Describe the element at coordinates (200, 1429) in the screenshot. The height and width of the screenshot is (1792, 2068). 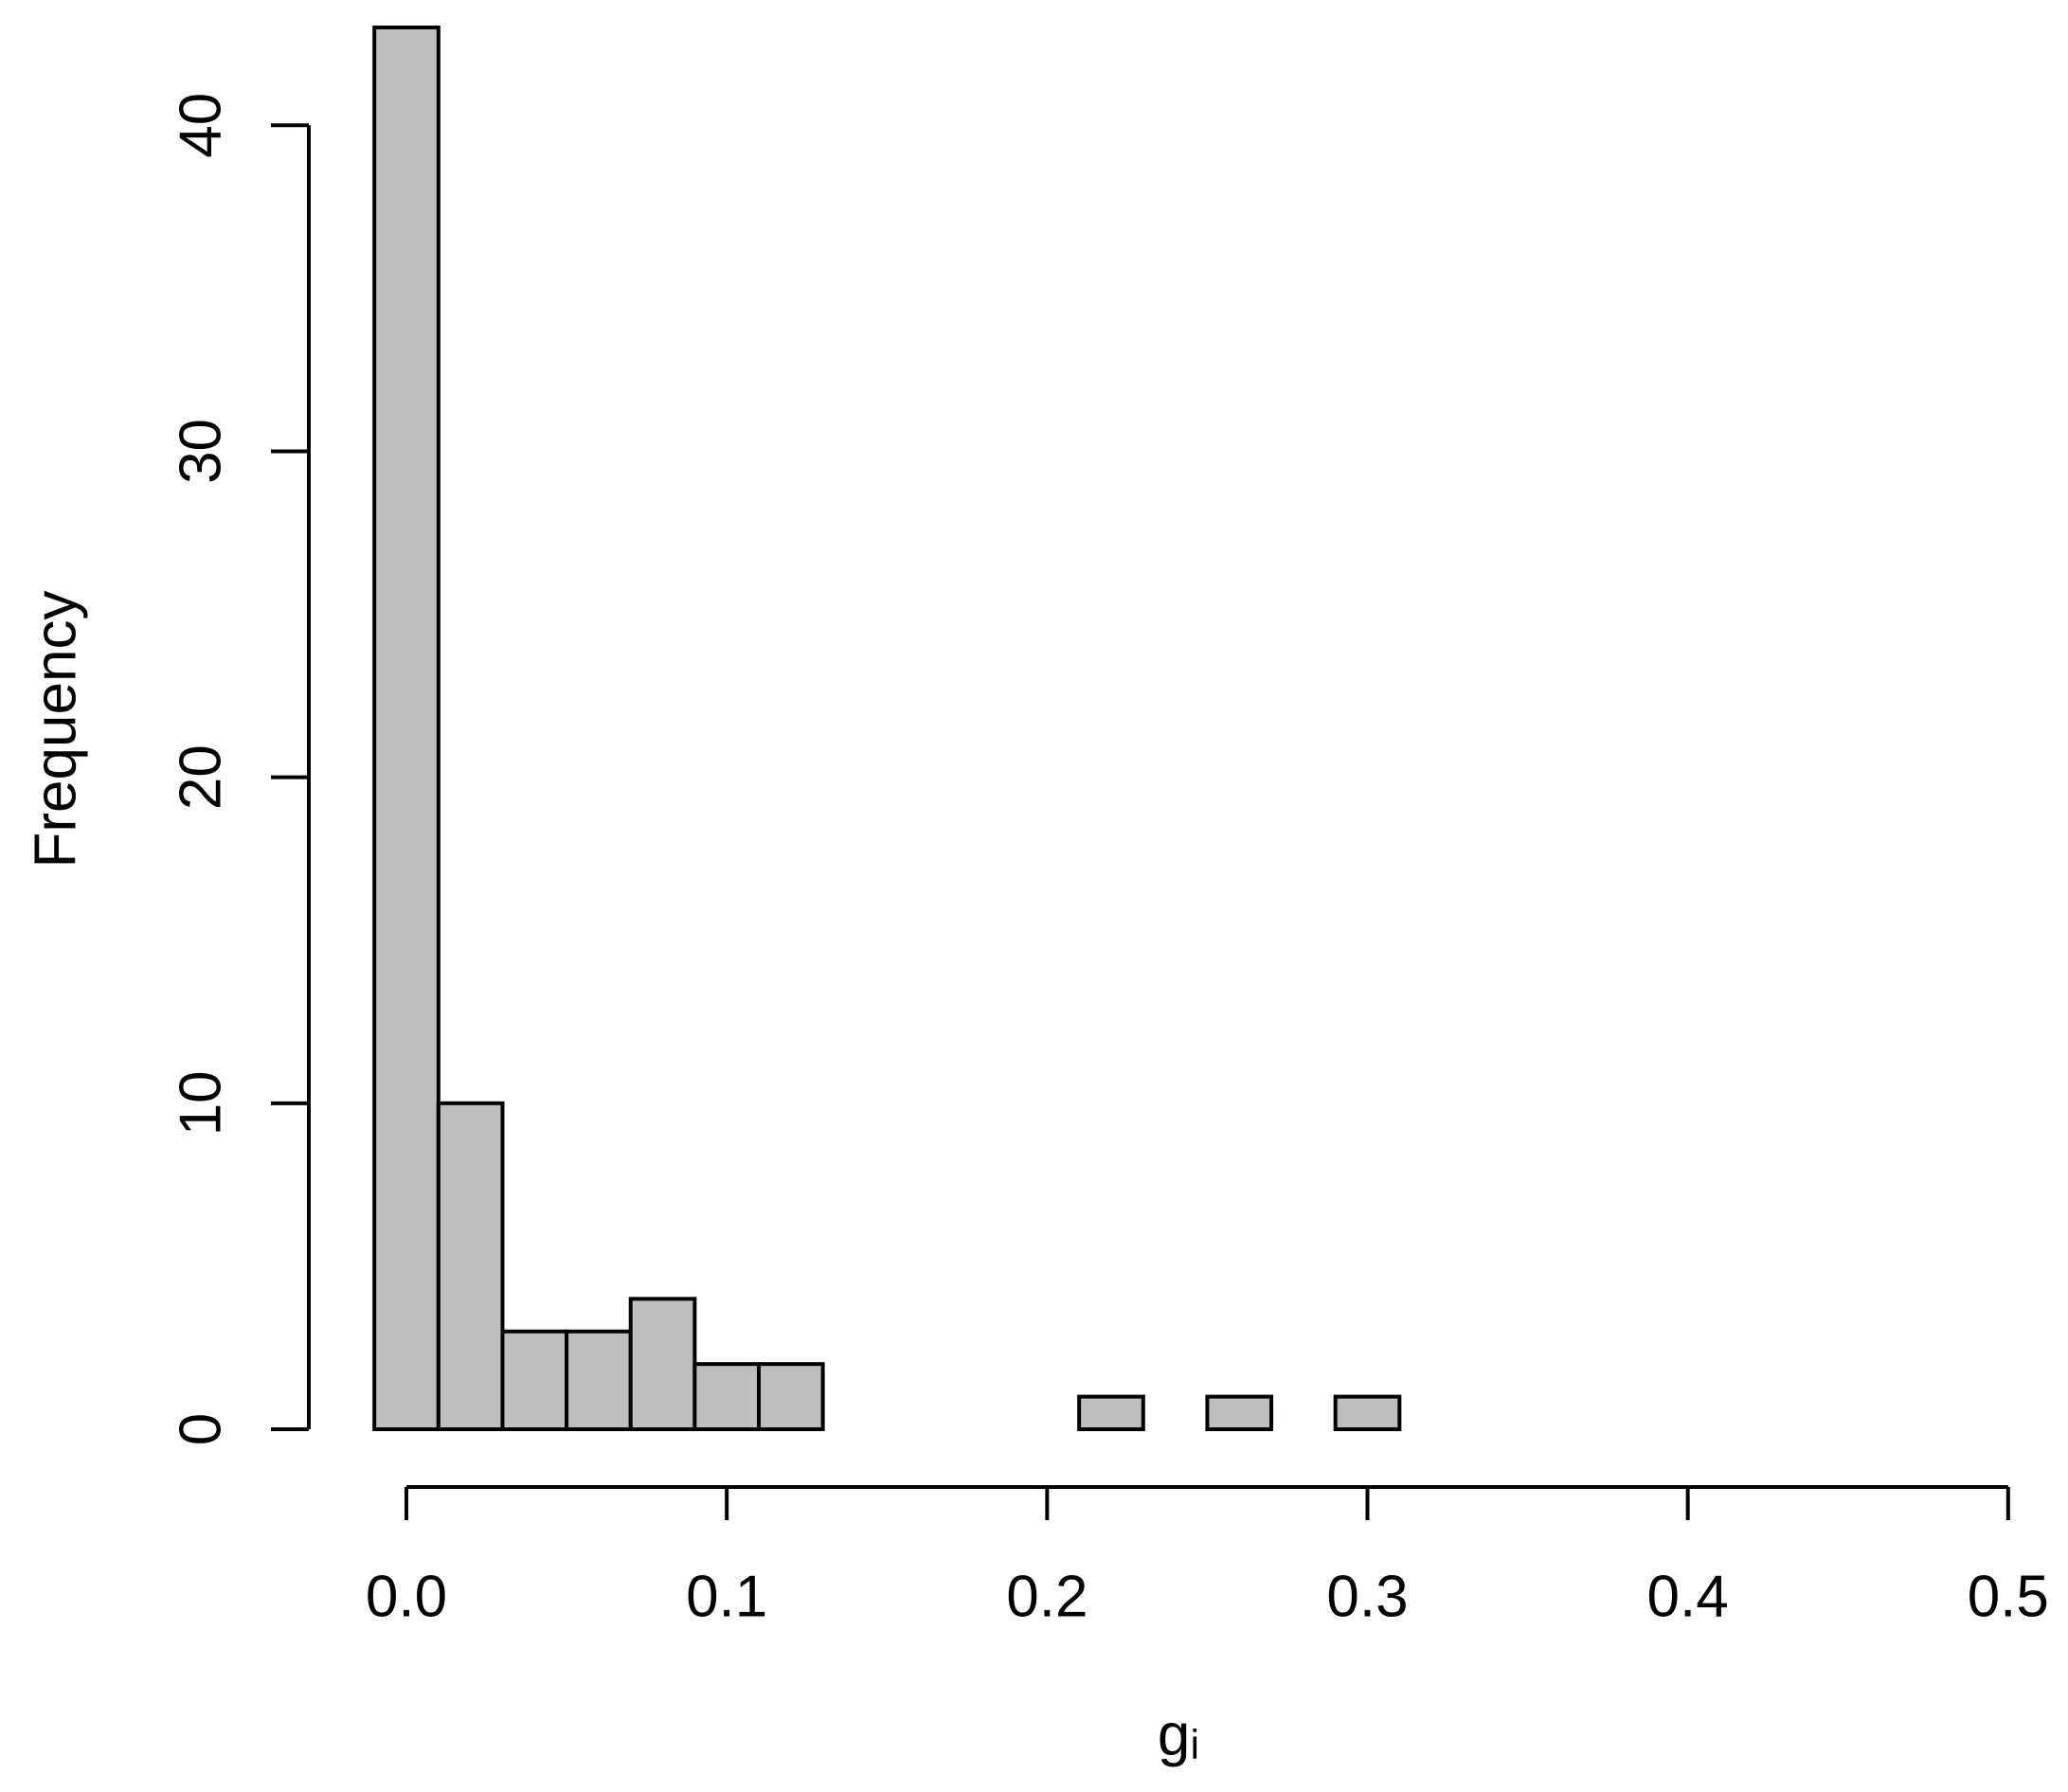
I see `y-tick-label: 0` at that location.